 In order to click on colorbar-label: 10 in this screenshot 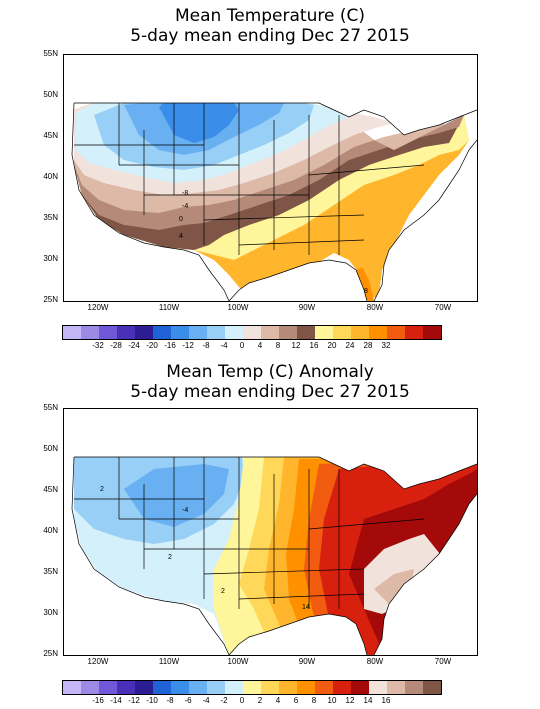, I will do `click(332, 700)`.